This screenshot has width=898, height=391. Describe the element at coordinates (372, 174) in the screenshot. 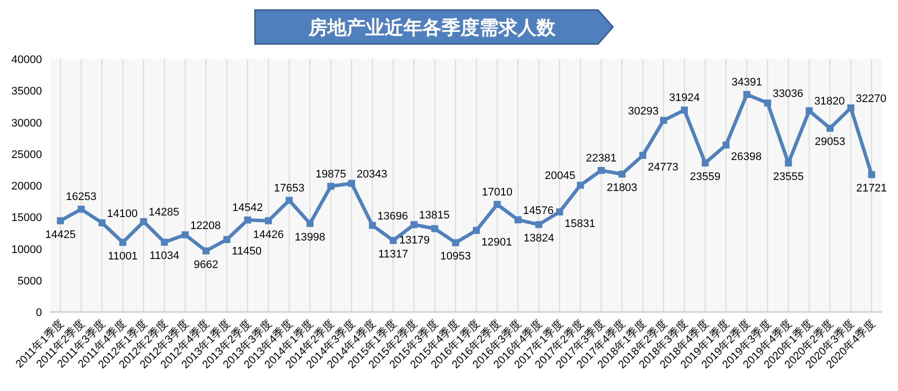

I see `data-label: 20343` at that location.